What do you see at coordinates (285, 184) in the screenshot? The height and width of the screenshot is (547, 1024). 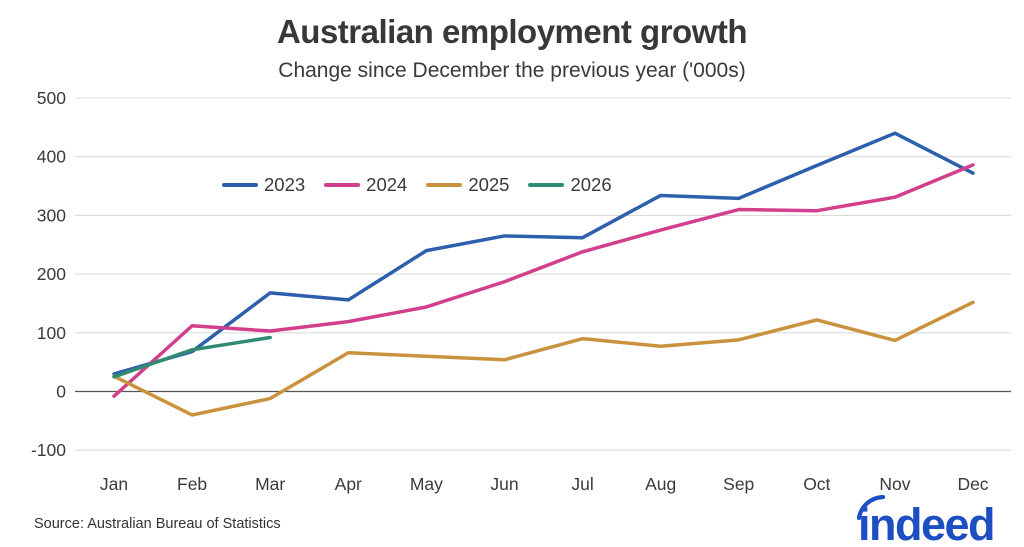 I see `legend-label-2023: 2023` at bounding box center [285, 184].